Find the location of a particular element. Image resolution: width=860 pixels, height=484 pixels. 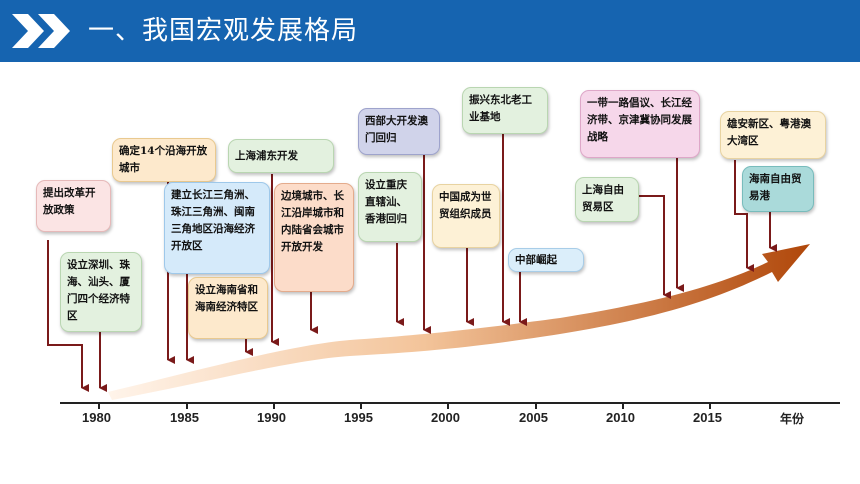

event-box-deltas: 建立长江三角洲、珠江三角洲、闽南三角地区沿海经济开放区 is located at coordinates (217, 228).